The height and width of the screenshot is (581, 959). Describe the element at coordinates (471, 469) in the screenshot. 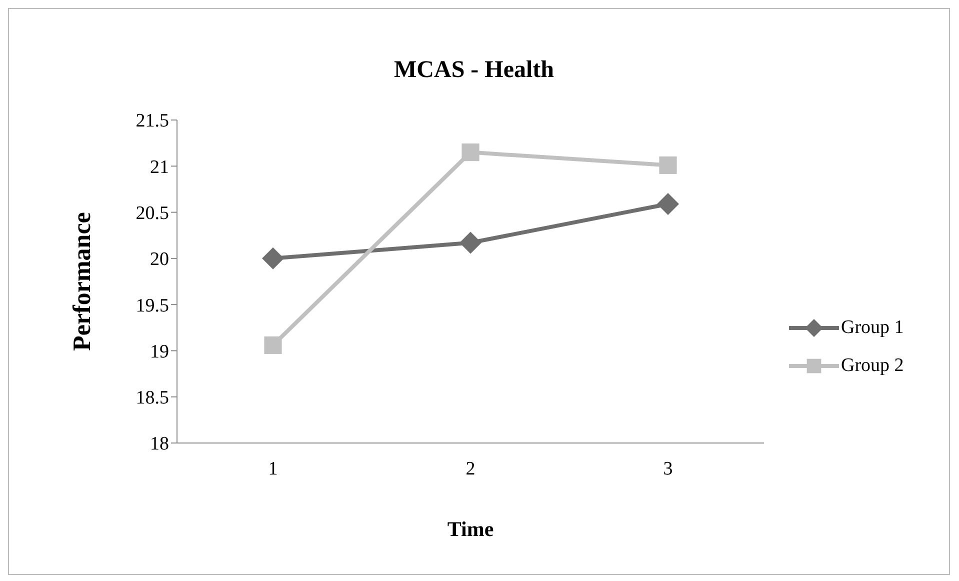

I see `x-tick-label: 2` at that location.